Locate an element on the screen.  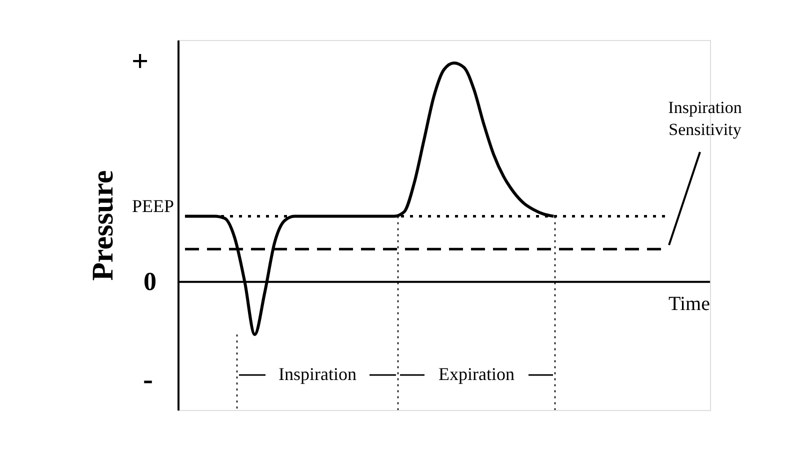
ref-line-label: PEEP is located at coordinates (153, 206).